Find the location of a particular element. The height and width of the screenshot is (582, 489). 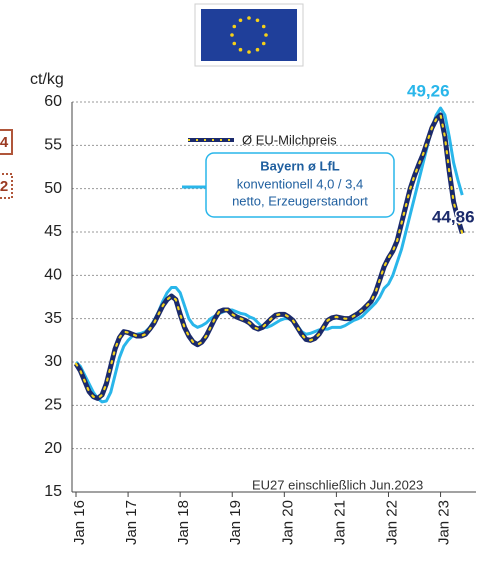

annotation: 49,26 is located at coordinates (428, 90).